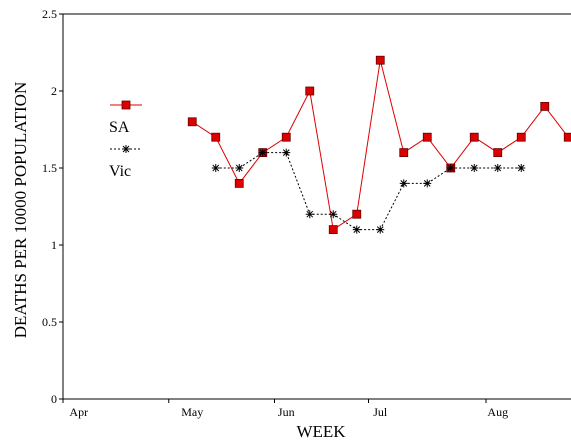  What do you see at coordinates (119, 127) in the screenshot?
I see `legend-label: SA` at bounding box center [119, 127].